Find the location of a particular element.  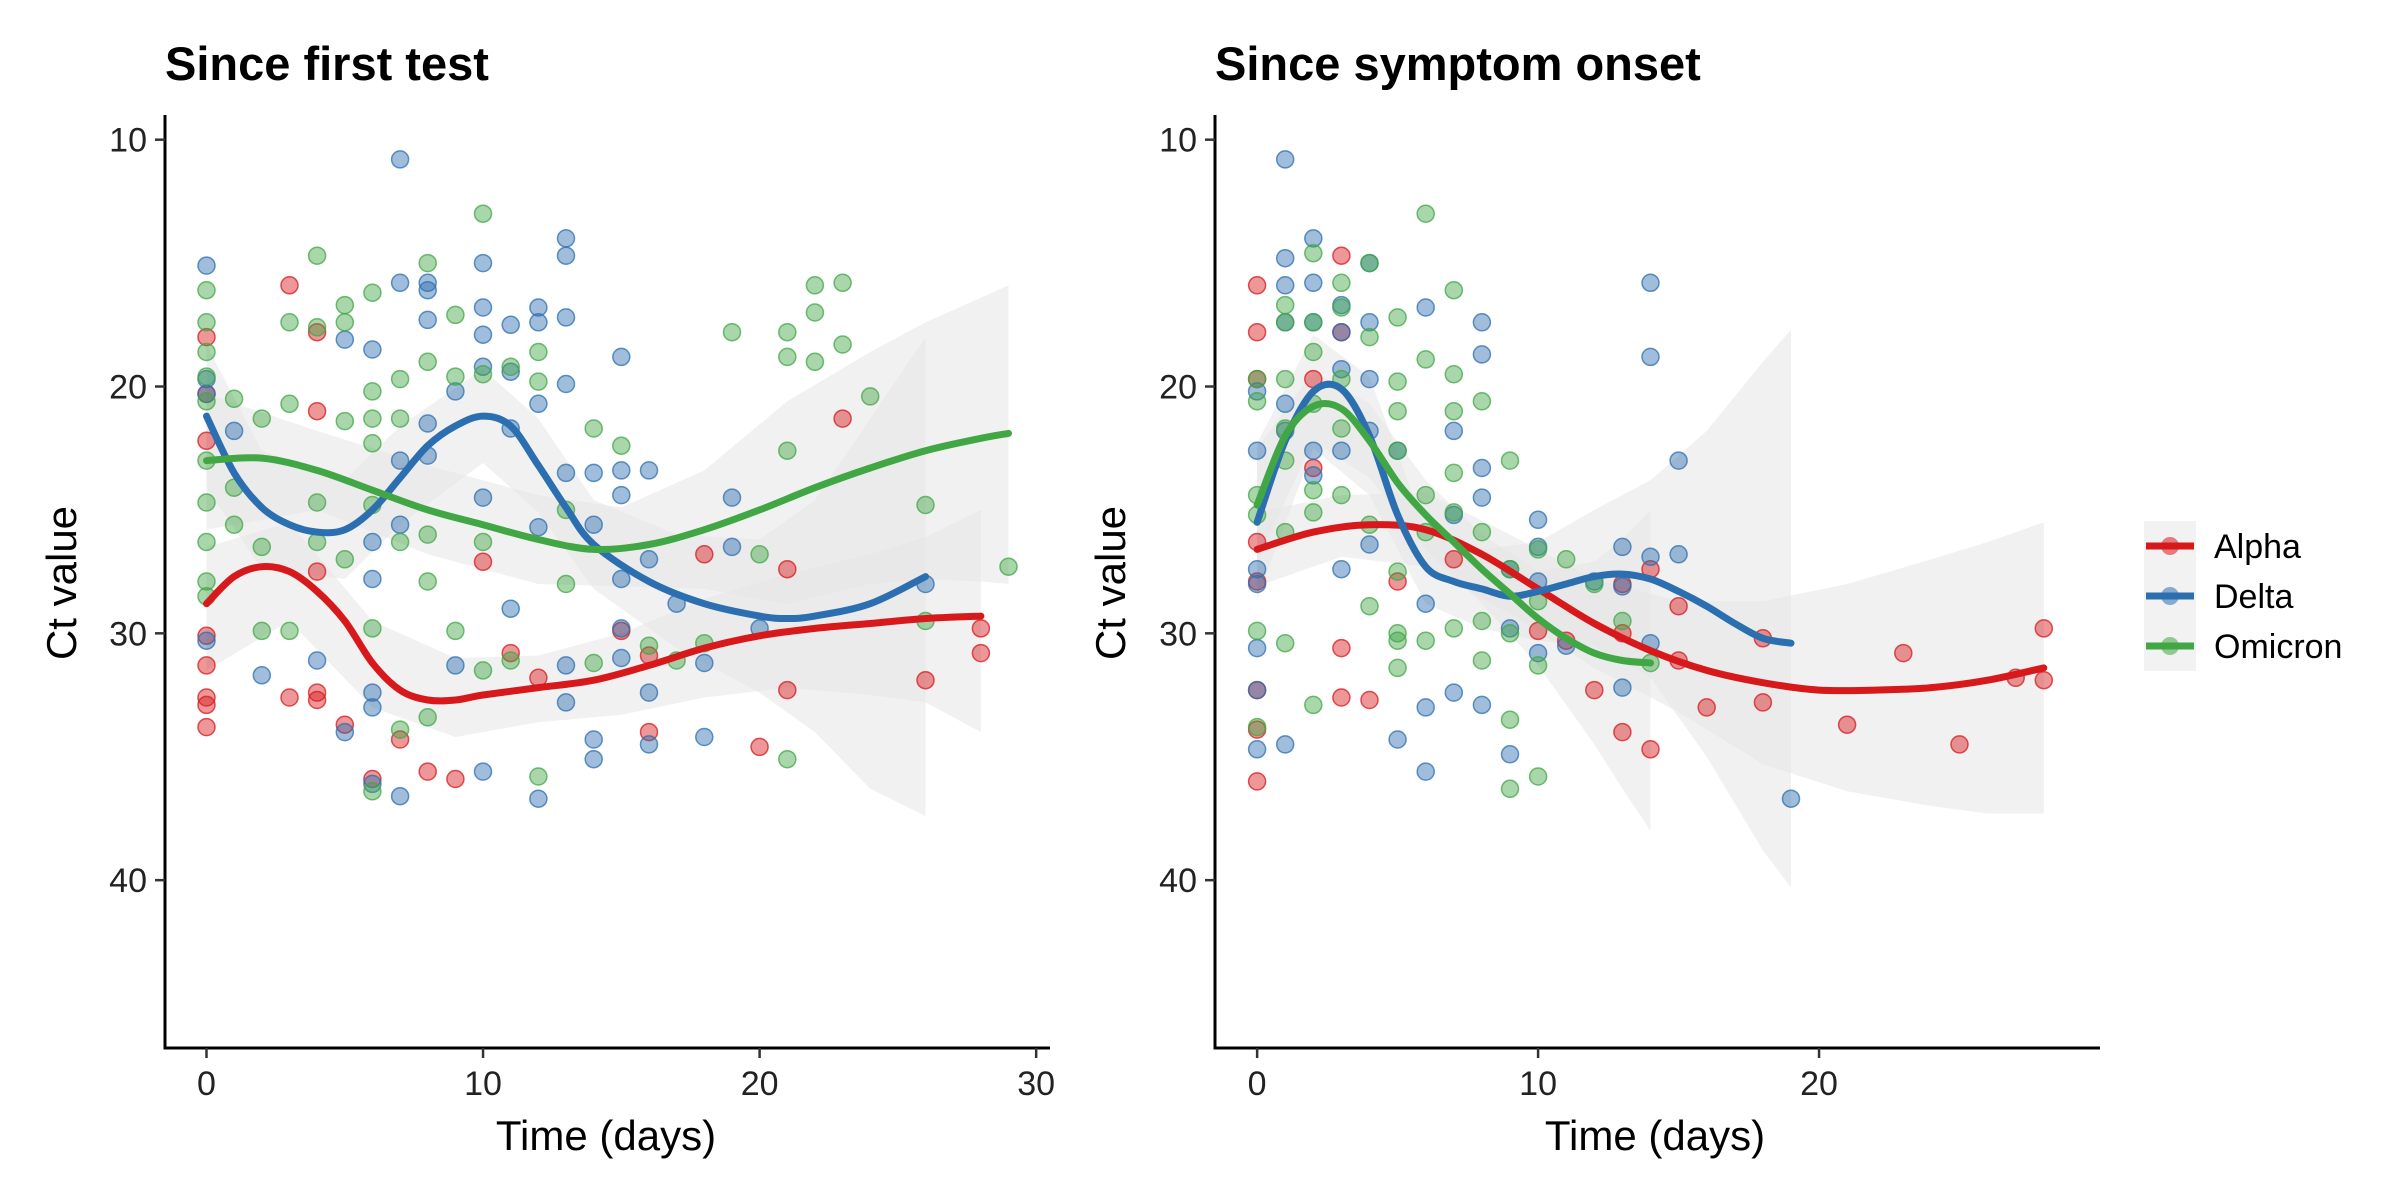

legend-item-omicron: Omicron is located at coordinates (2243, 646).